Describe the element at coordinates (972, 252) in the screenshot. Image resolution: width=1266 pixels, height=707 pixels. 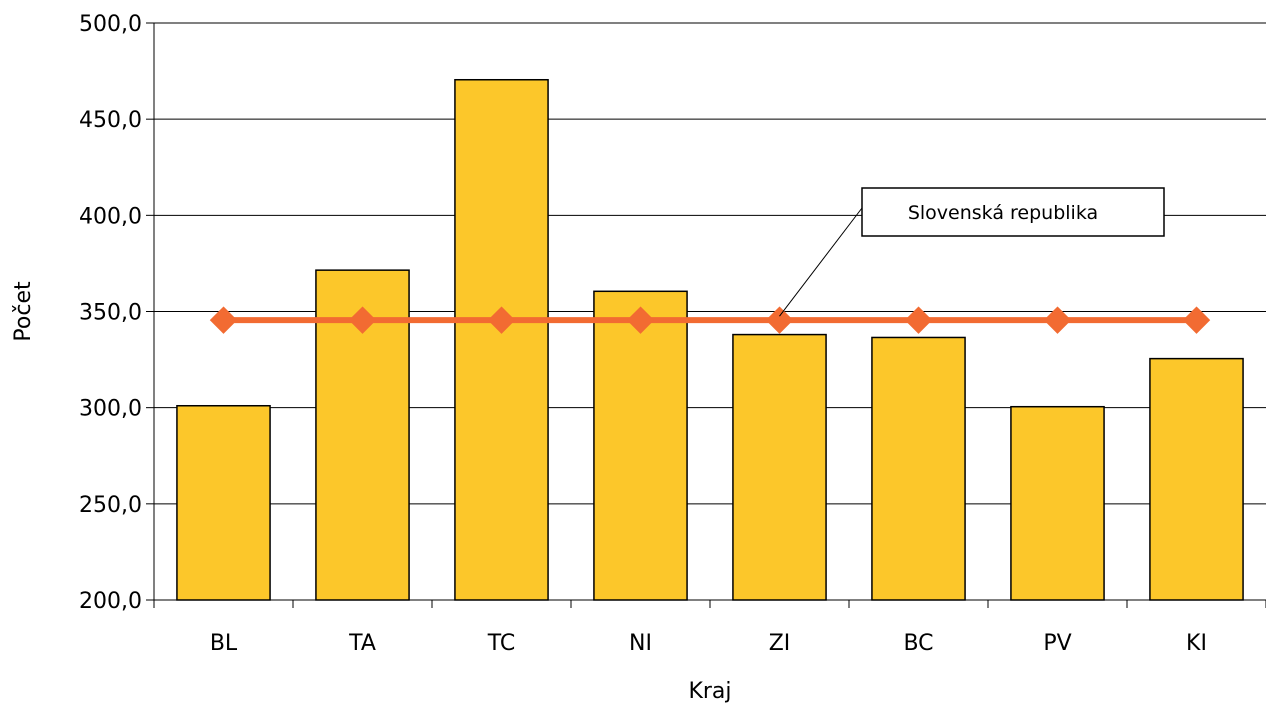
I see `line-annotation: Slovenská republika` at that location.